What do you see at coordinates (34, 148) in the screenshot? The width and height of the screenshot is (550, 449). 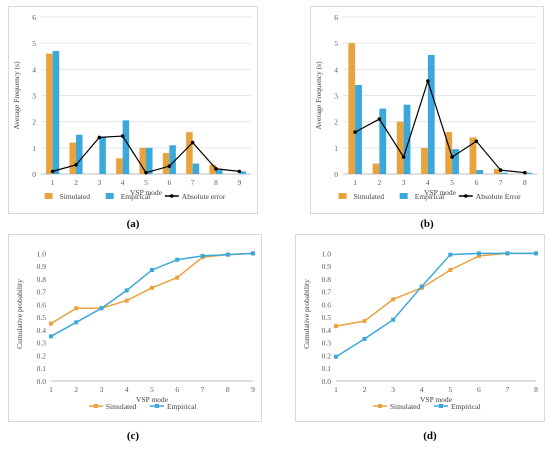 I see `y-tick-label: 1` at bounding box center [34, 148].